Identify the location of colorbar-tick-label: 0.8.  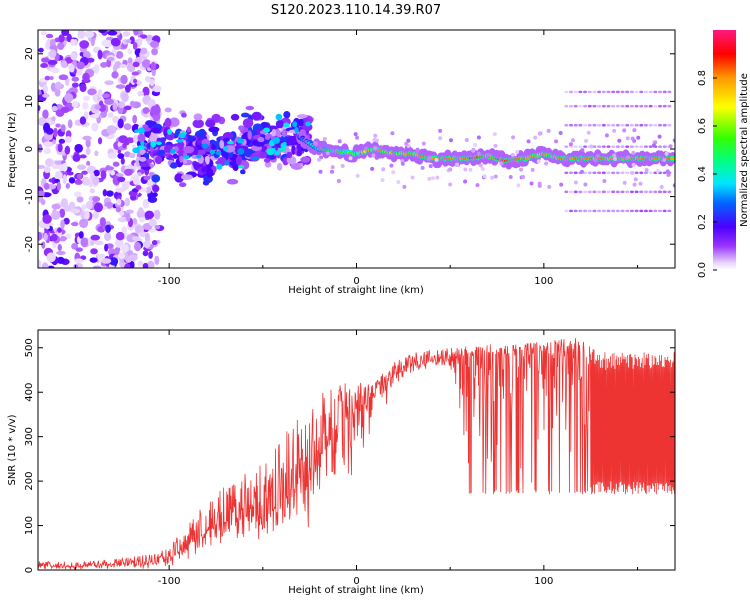
(702, 78).